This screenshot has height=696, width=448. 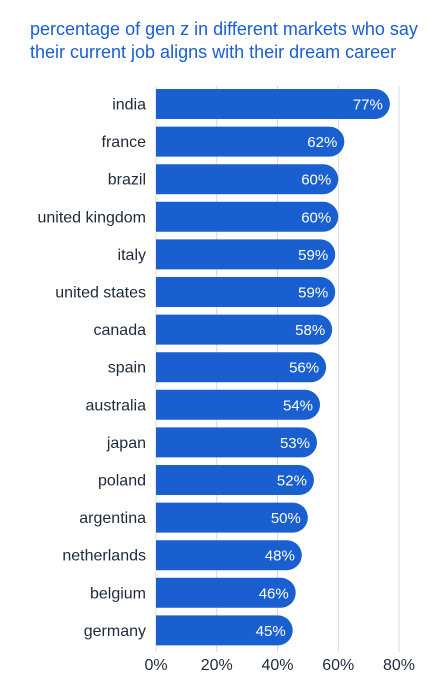 I want to click on bar-france, so click(x=250, y=141).